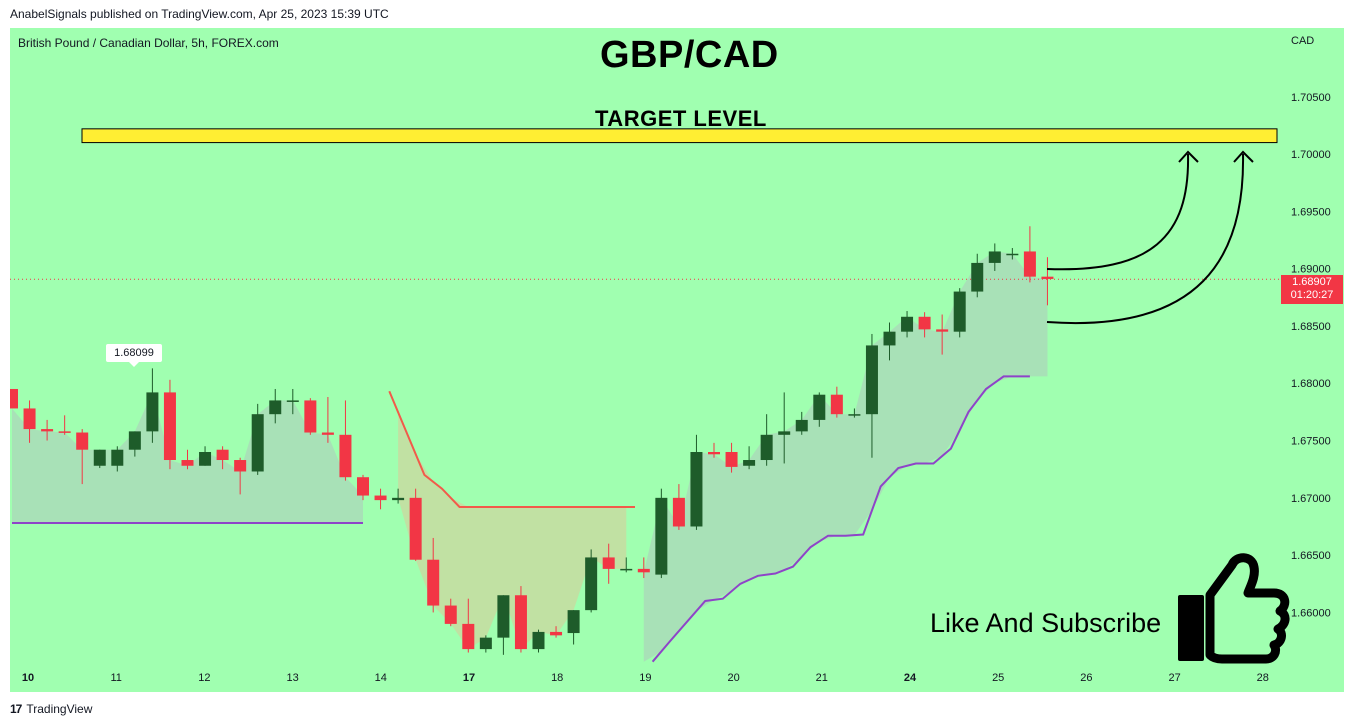  Describe the element at coordinates (681, 118) in the screenshot. I see `target-level-label: TARGET LEVEL` at that location.